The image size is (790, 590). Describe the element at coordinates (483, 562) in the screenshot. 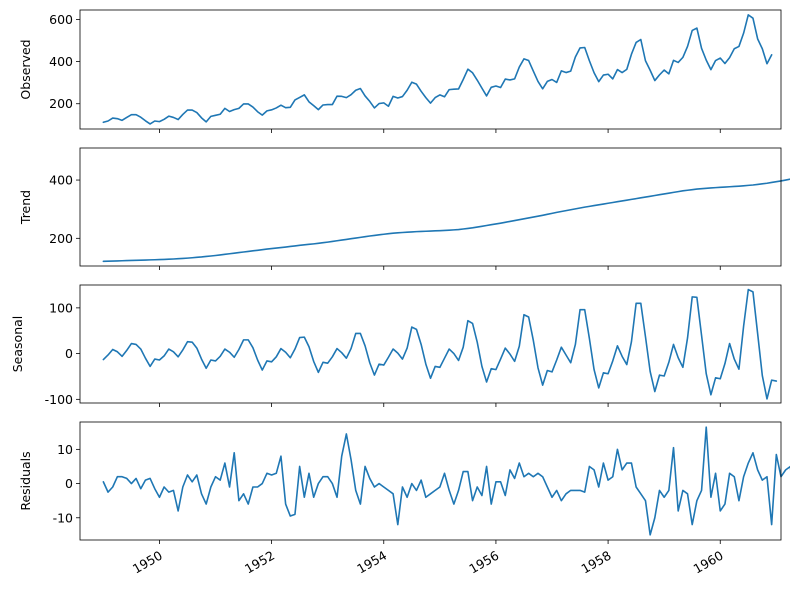

I see `x-tick-label: 1956` at that location.